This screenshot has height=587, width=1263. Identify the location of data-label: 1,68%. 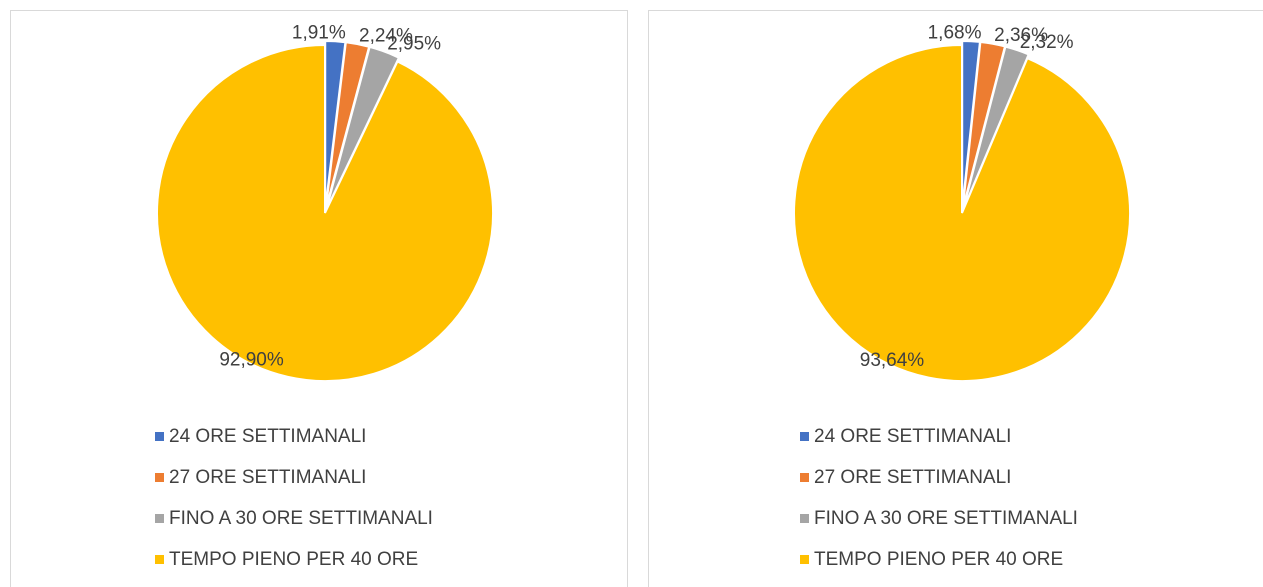
(955, 33).